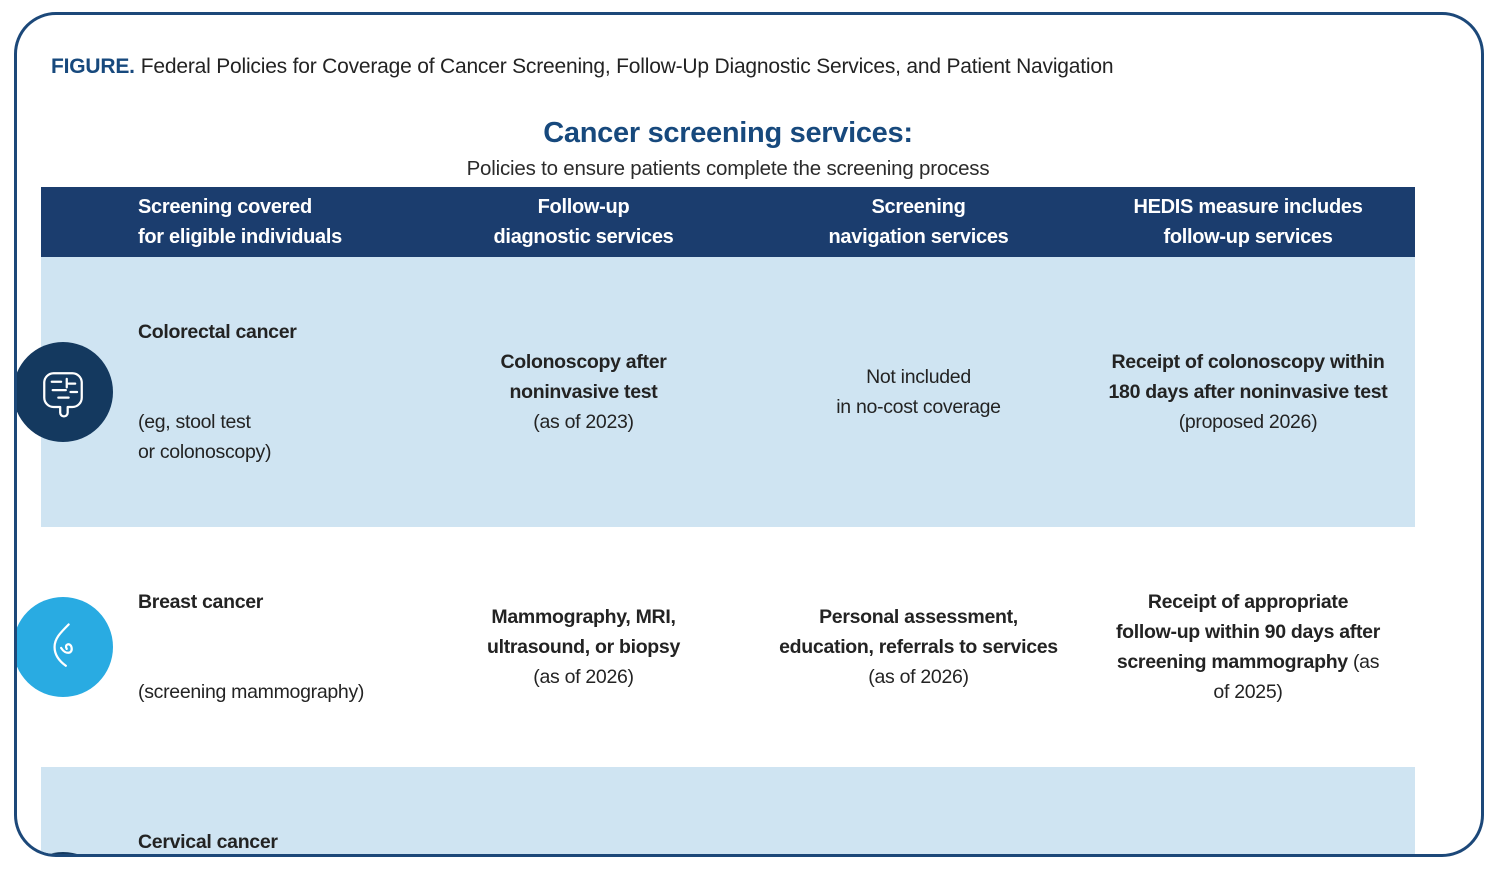 The image size is (1498, 888). Describe the element at coordinates (65, 392) in the screenshot. I see `colorectal-cancer-icon` at that location.